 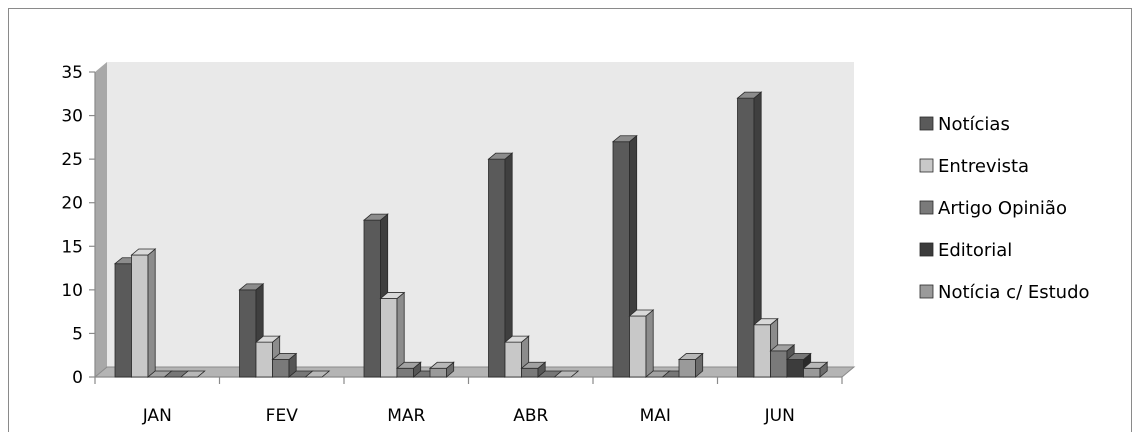 I want to click on y-tick-label: 35, so click(x=72, y=73).